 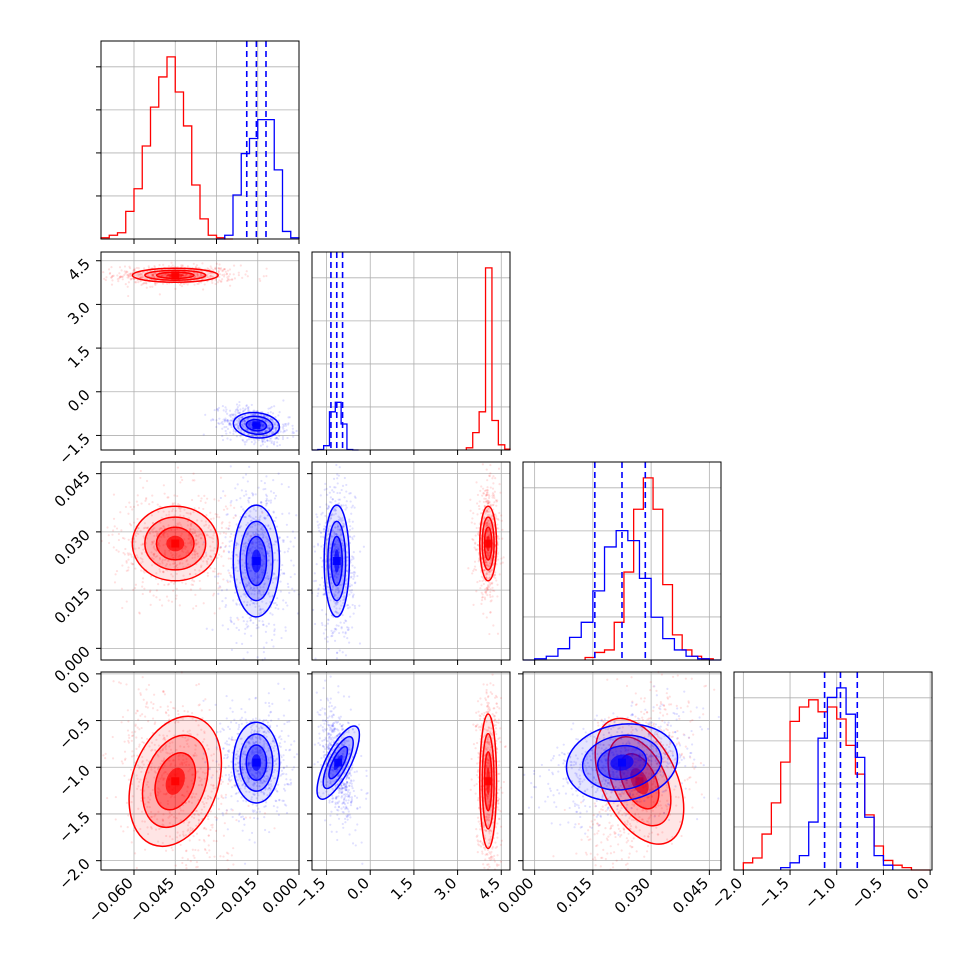 What do you see at coordinates (488, 358) in the screenshot?
I see `red-histogram` at bounding box center [488, 358].